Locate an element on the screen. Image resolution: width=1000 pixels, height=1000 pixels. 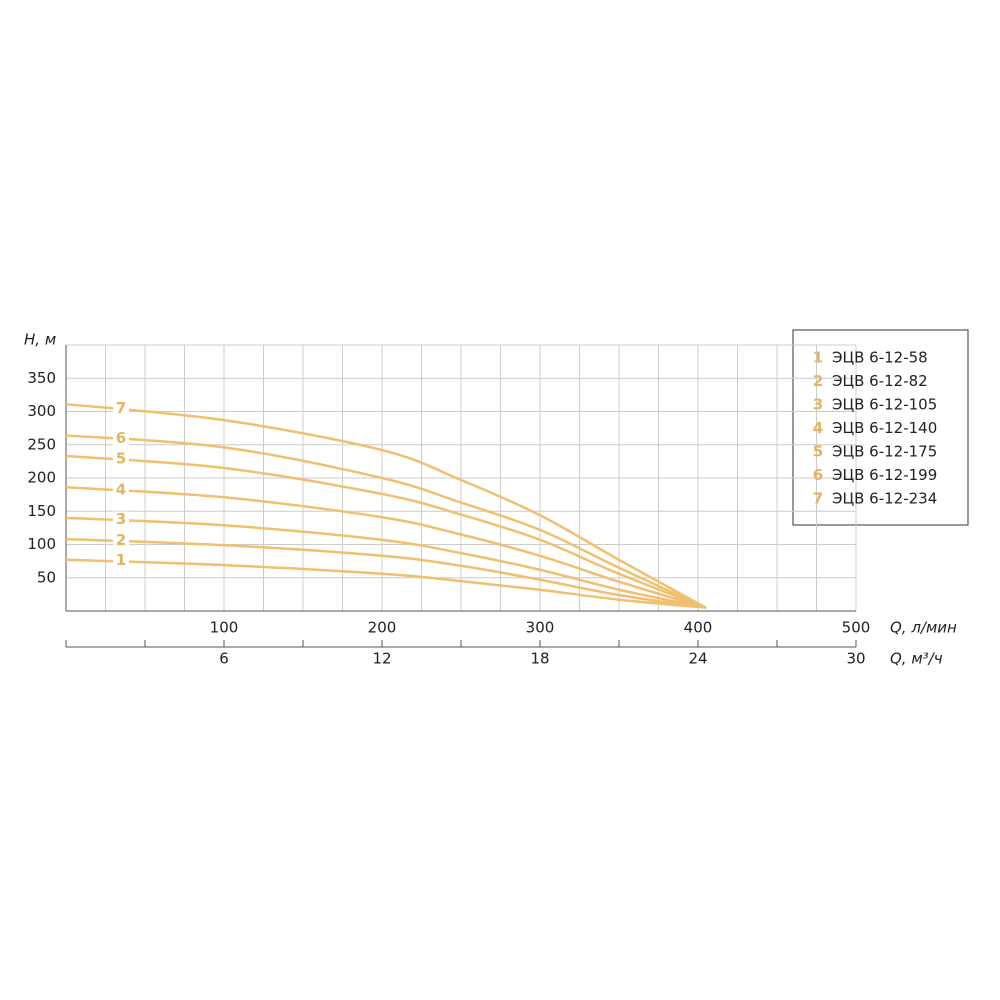
x2-tick-label: 24 is located at coordinates (697, 659).